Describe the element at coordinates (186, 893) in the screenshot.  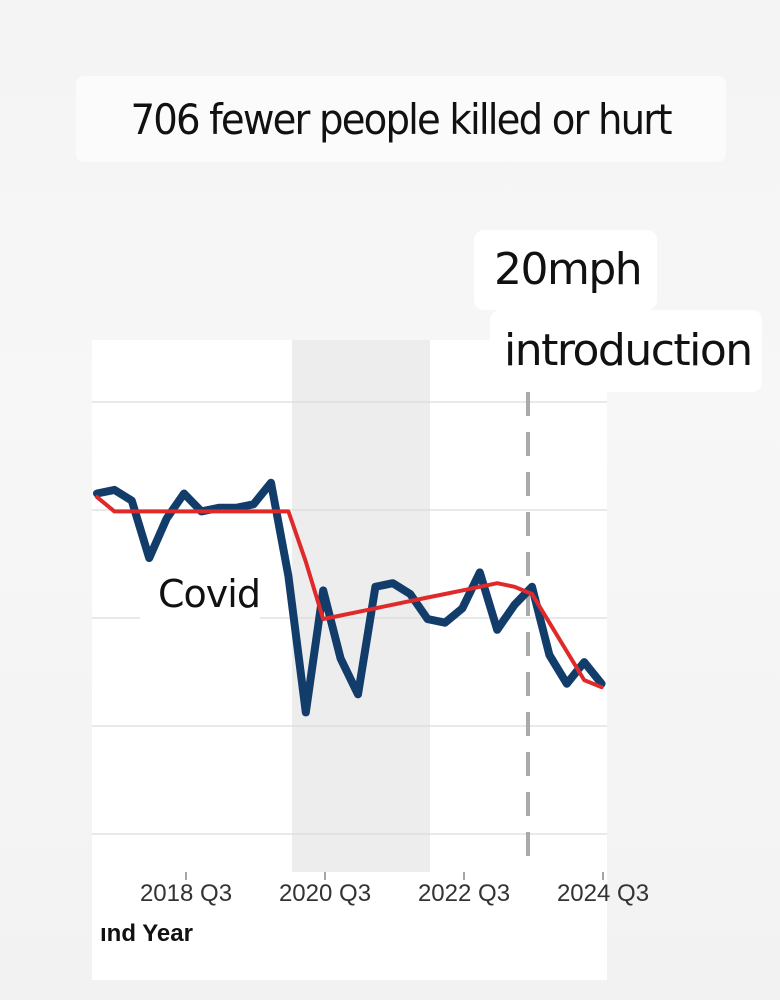
I see `x-tick-label: 2018 Q3` at that location.